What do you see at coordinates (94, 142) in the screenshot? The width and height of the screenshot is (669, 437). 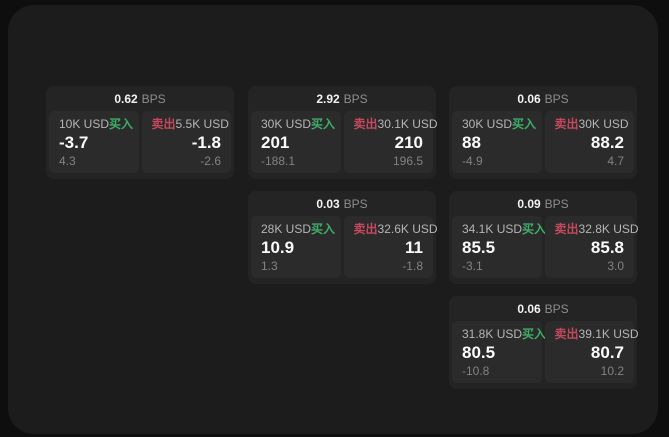 I see `buy-panel: 10K USD 买入 -3.7 4.3` at bounding box center [94, 142].